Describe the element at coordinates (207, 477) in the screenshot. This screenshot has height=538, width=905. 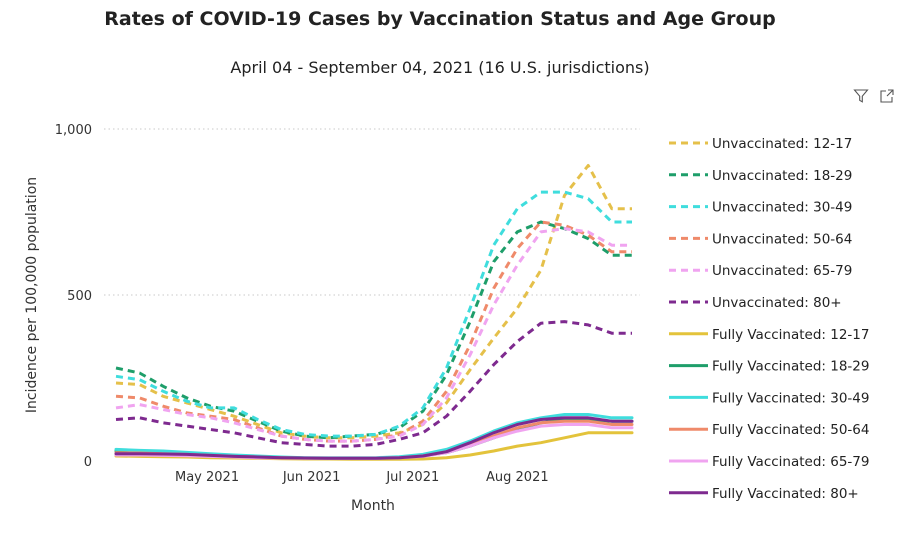
I see `x-tick-label: May 2021` at that location.